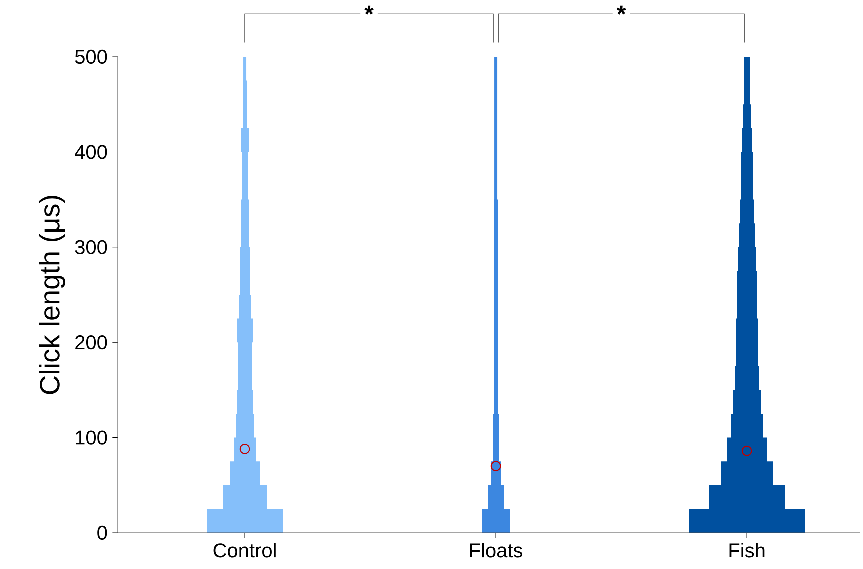 This screenshot has width=863, height=569. Describe the element at coordinates (747, 550) in the screenshot. I see `x-tick-label: Fish` at that location.